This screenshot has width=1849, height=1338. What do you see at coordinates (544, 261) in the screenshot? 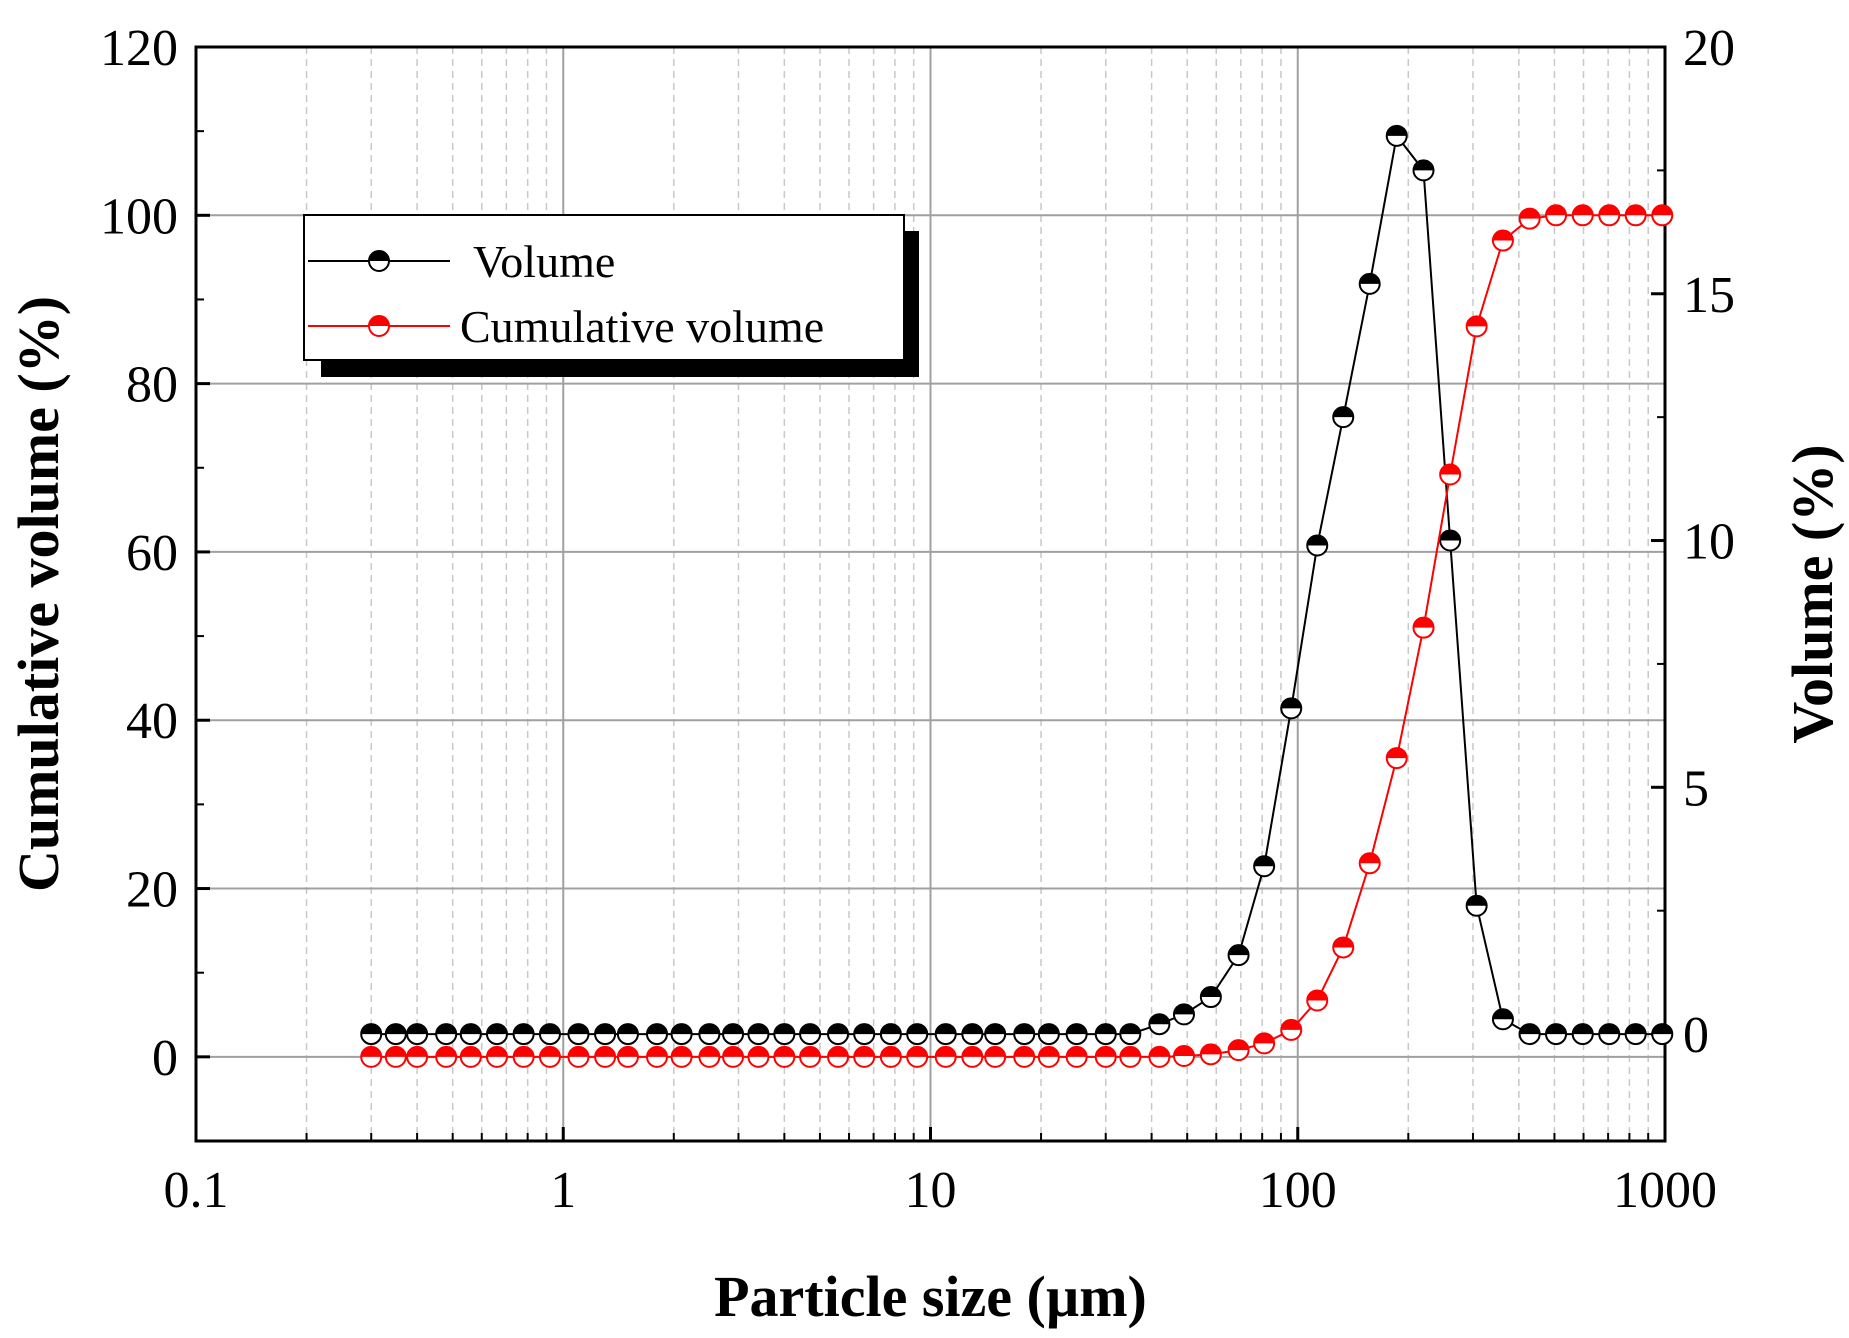
I see `legend-label-volume: Volume` at bounding box center [544, 261].